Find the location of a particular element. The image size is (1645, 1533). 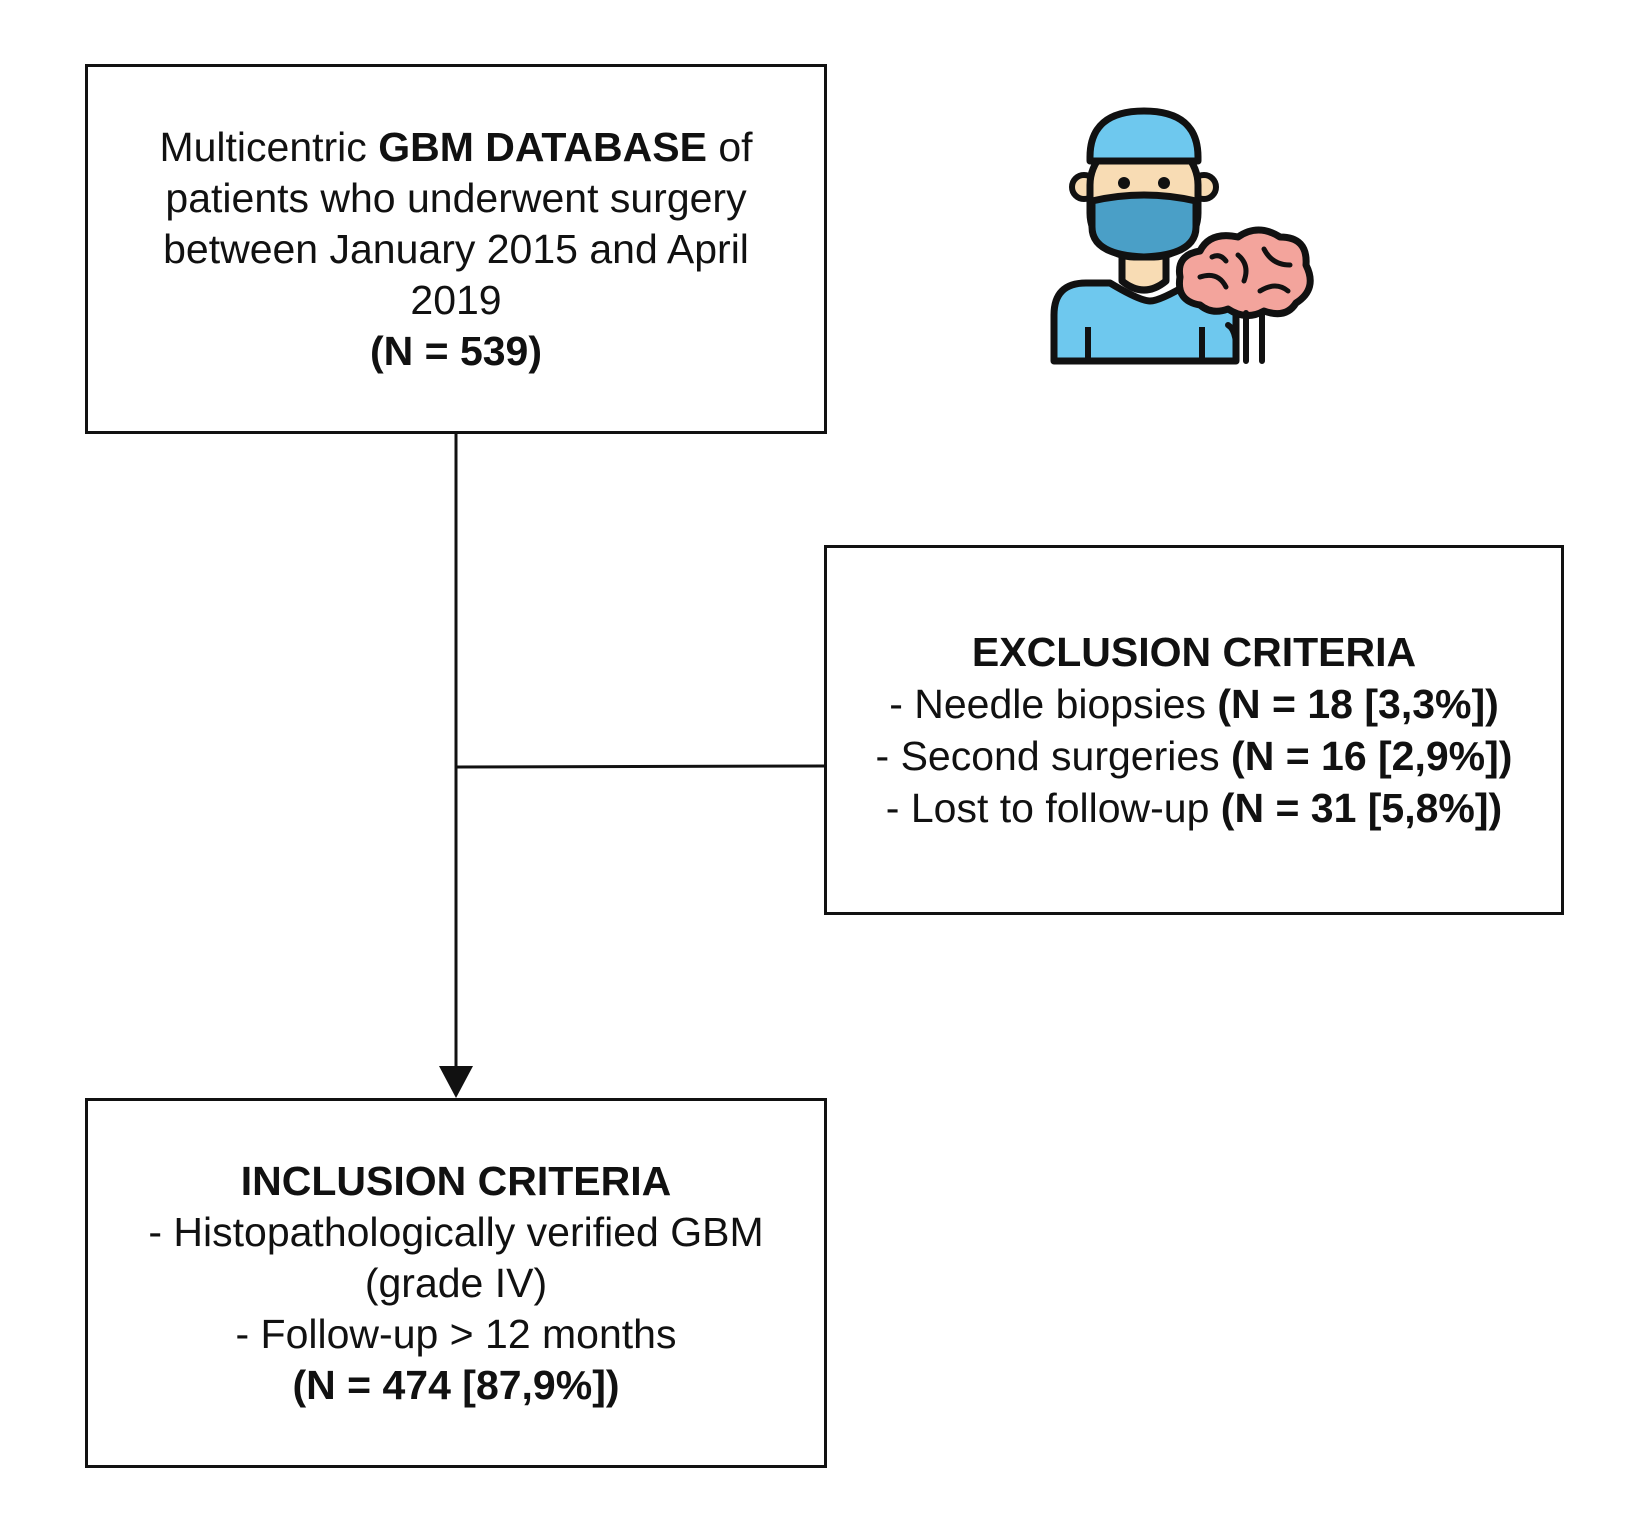

inclusion-count: (N = 474 [87,9%]) is located at coordinates (456, 1384).